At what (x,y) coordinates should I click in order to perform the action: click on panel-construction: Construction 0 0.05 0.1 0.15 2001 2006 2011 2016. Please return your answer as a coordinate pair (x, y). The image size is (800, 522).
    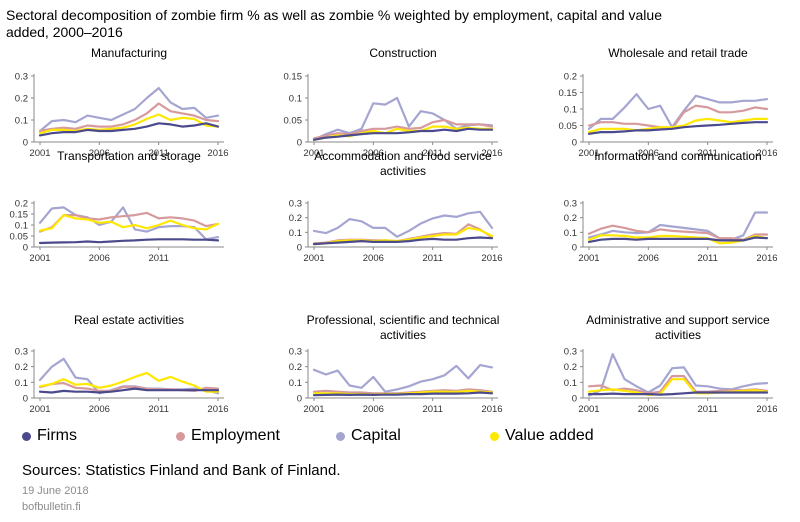
    Looking at the image, I should click on (393, 102).